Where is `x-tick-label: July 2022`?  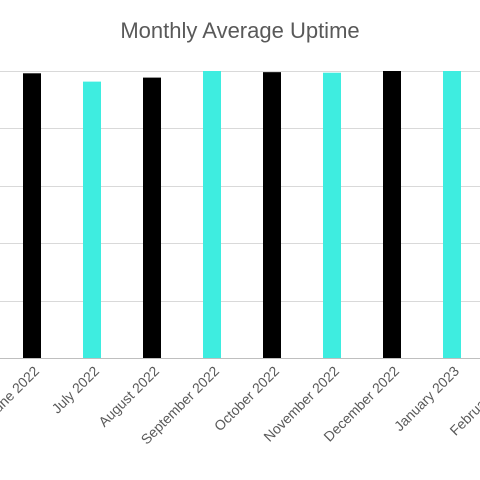
x-tick-label: July 2022 is located at coordinates (75, 390).